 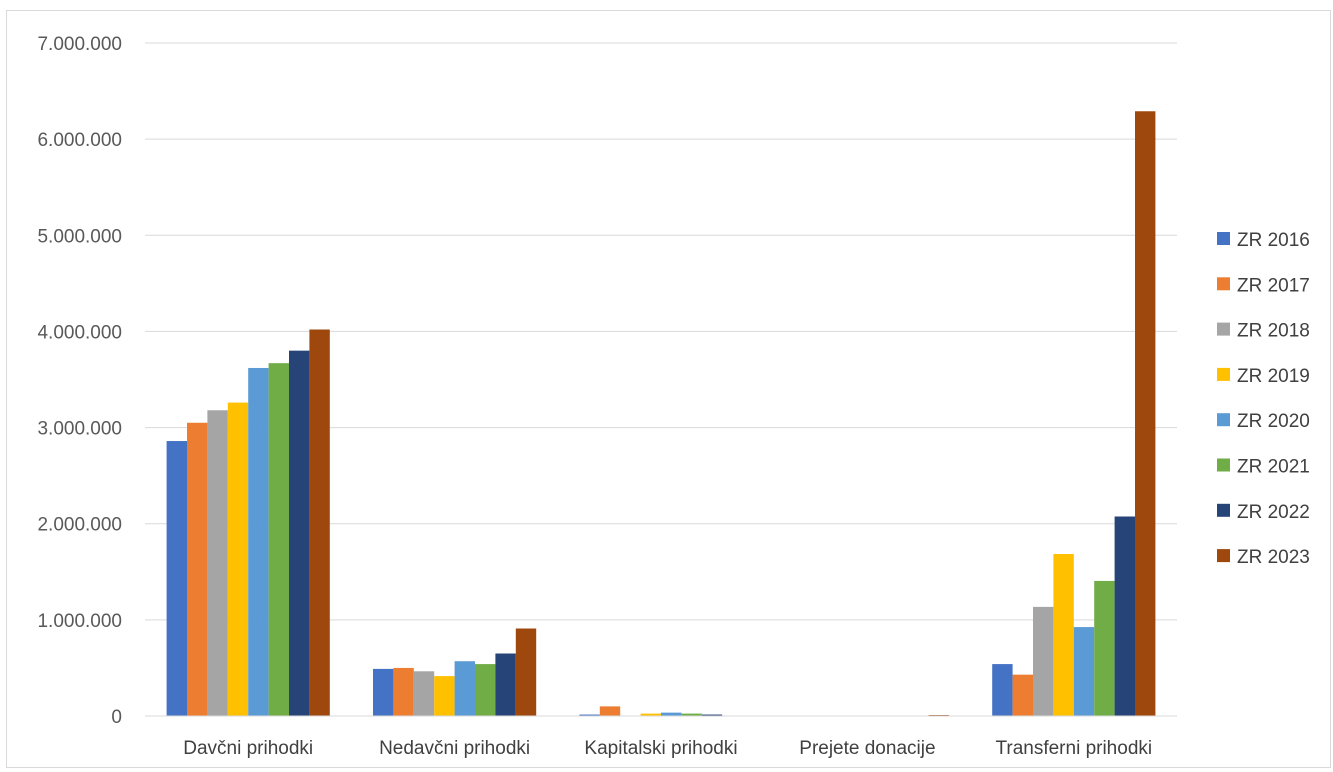 I want to click on legend-item: ZR 2017, so click(x=1263, y=285).